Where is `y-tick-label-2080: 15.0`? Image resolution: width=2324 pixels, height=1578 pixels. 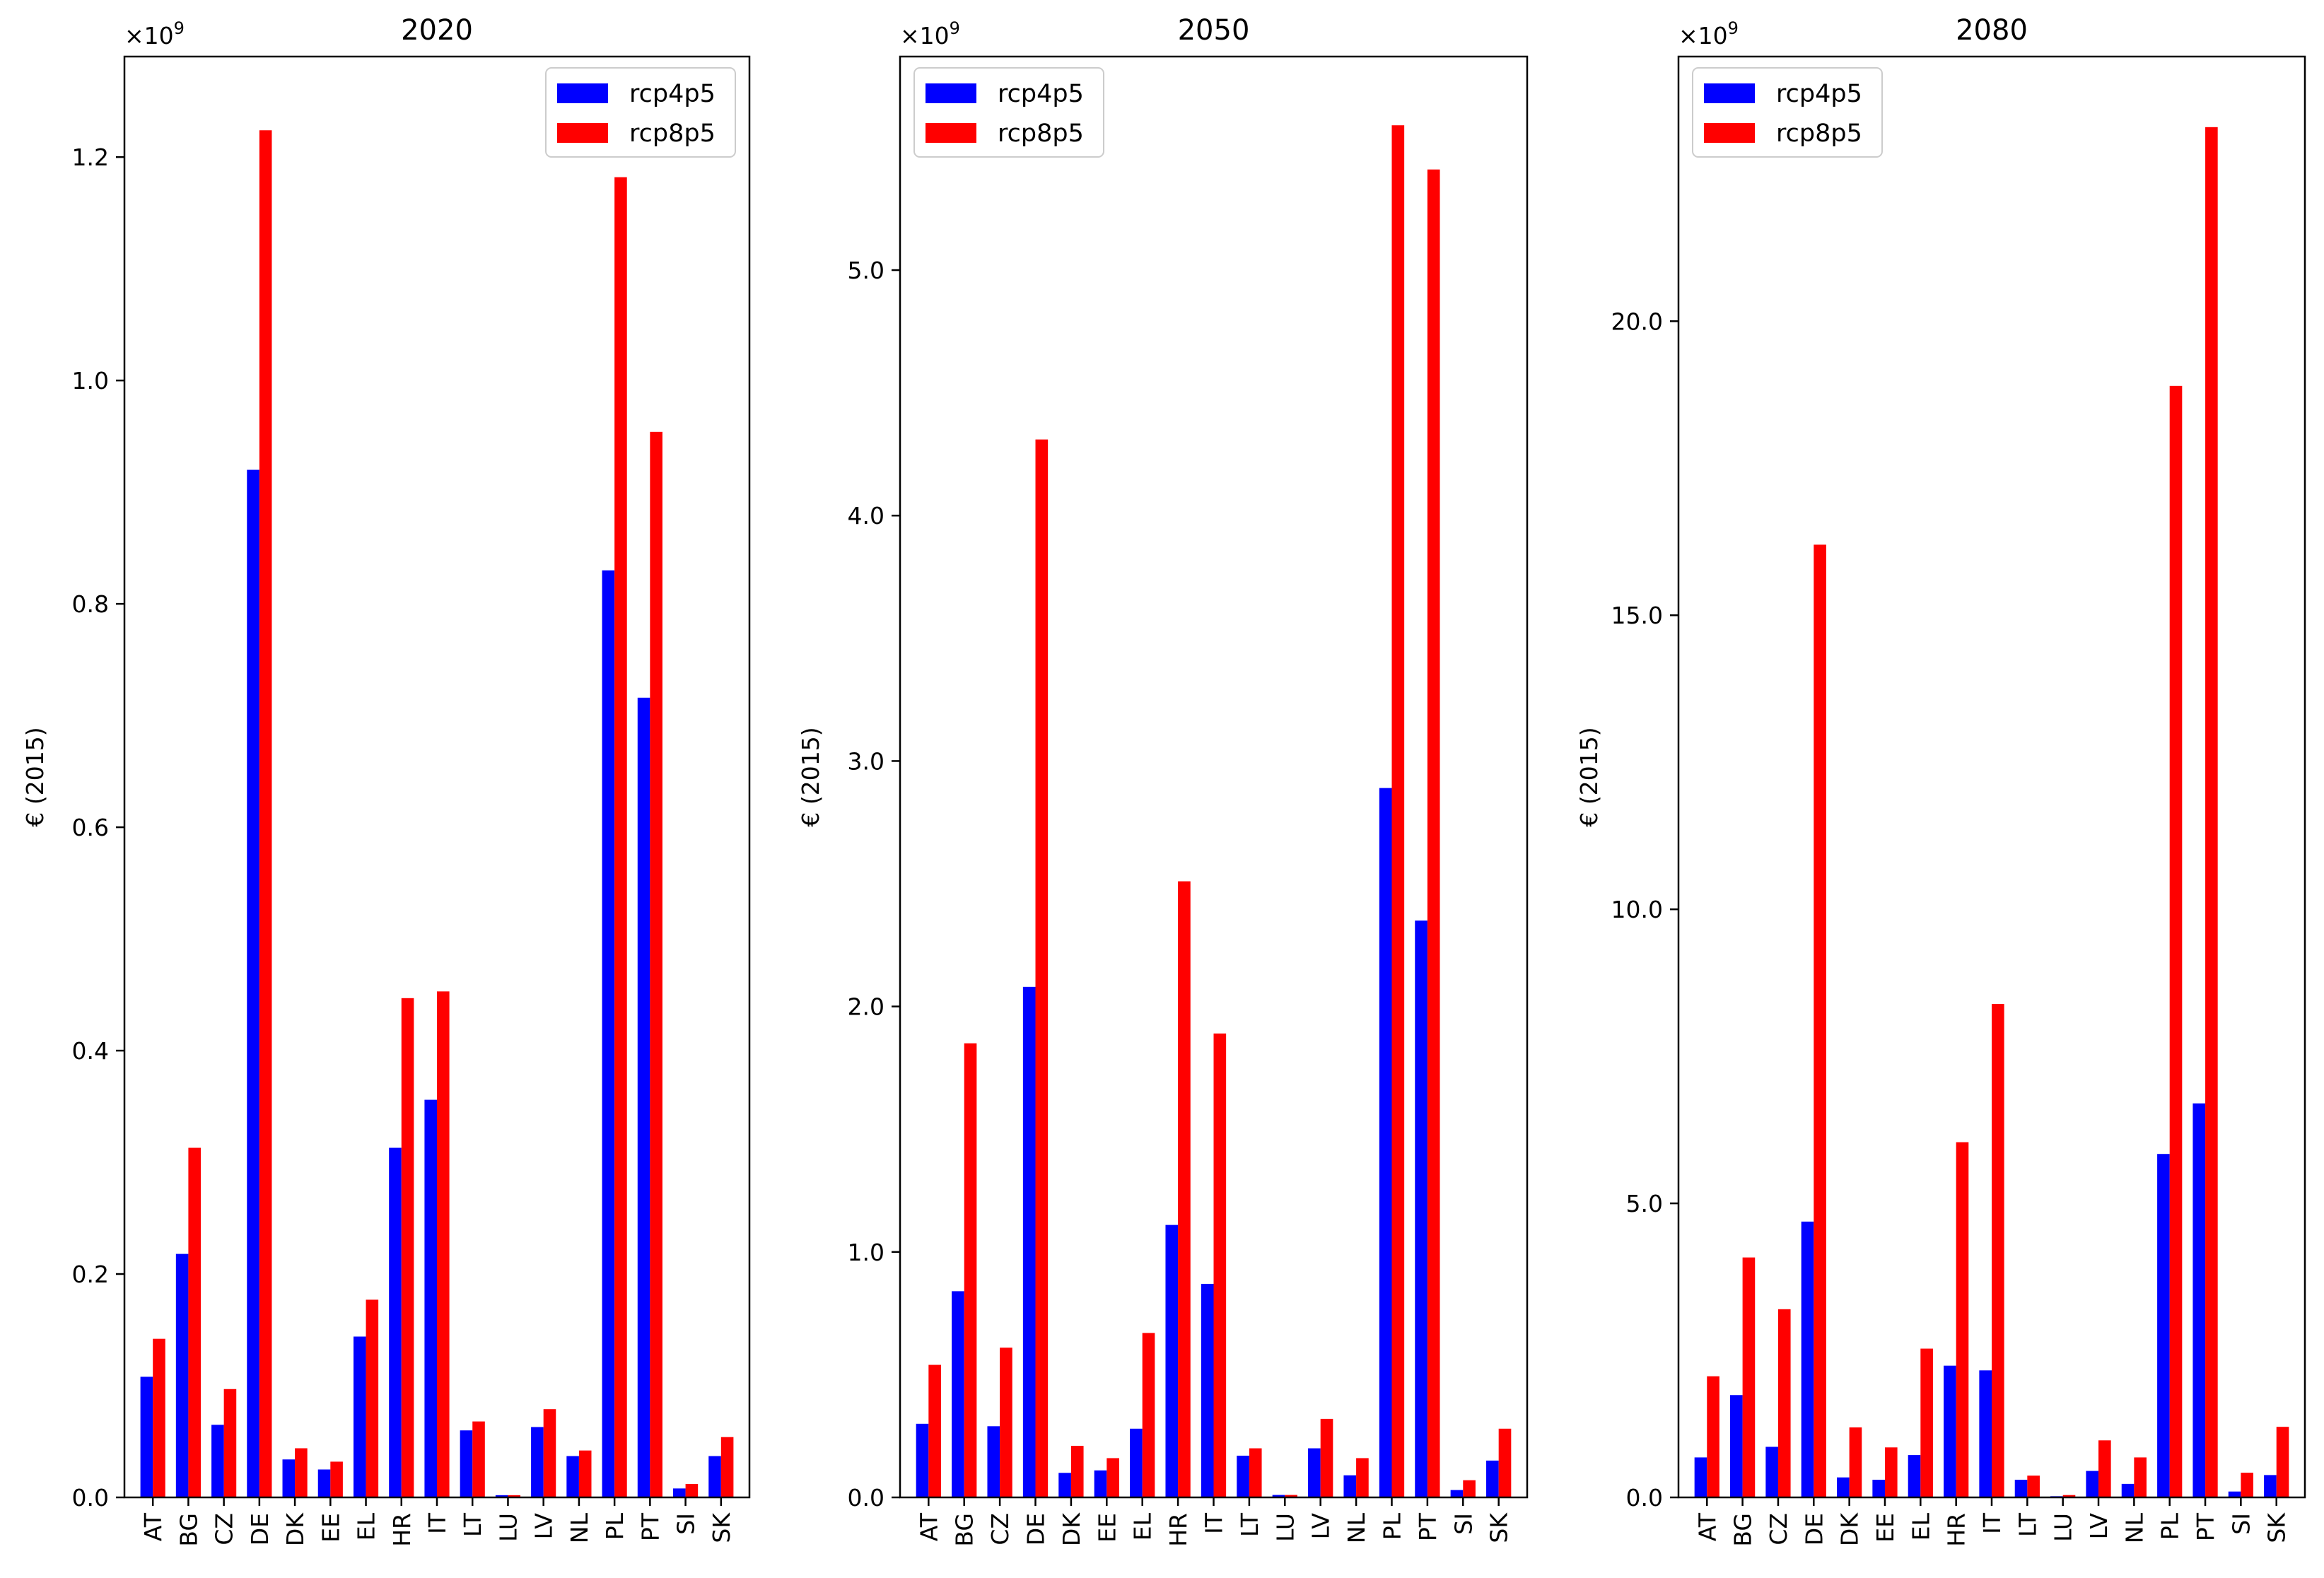 y-tick-label-2080: 15.0 is located at coordinates (1637, 616).